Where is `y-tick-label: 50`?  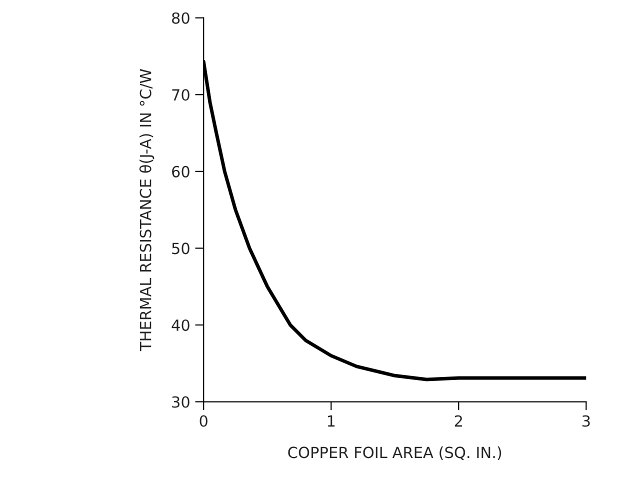
y-tick-label: 50 is located at coordinates (181, 248).